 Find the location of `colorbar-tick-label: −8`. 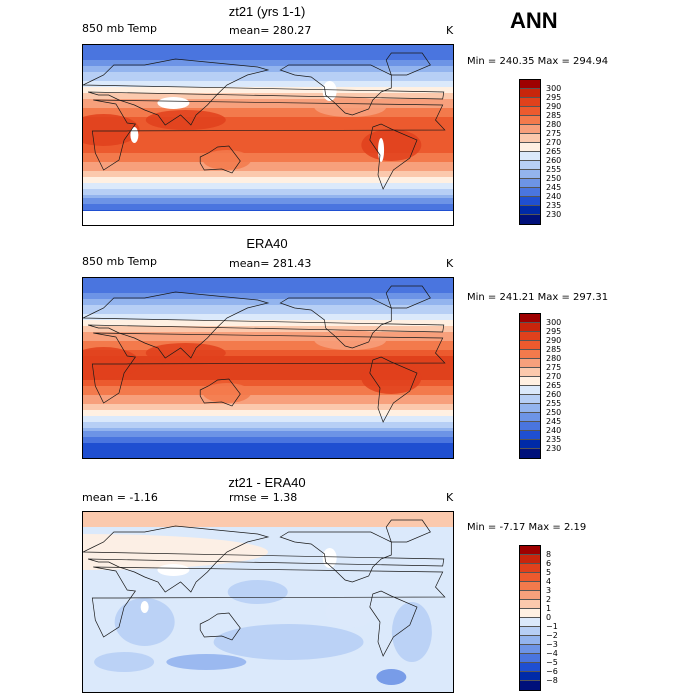

colorbar-tick-label: −8 is located at coordinates (552, 680).